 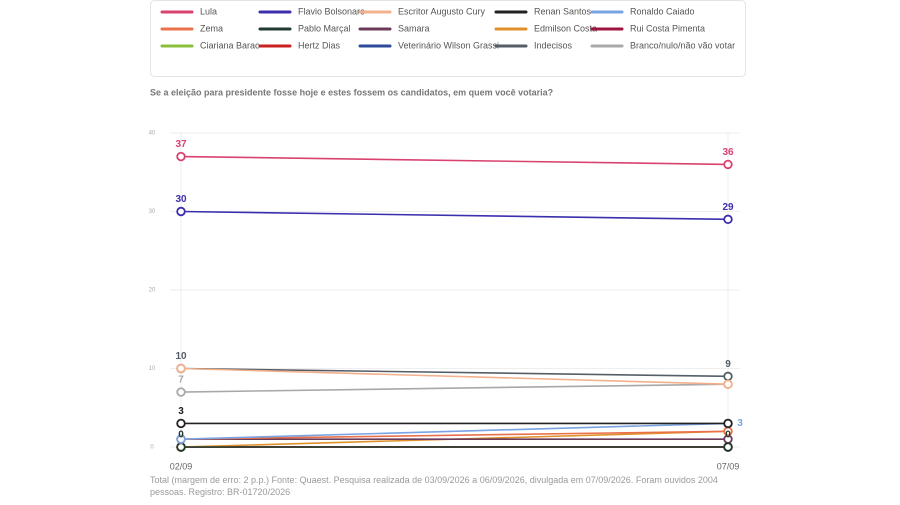 I want to click on y-tick-label: 10, so click(x=152, y=369).